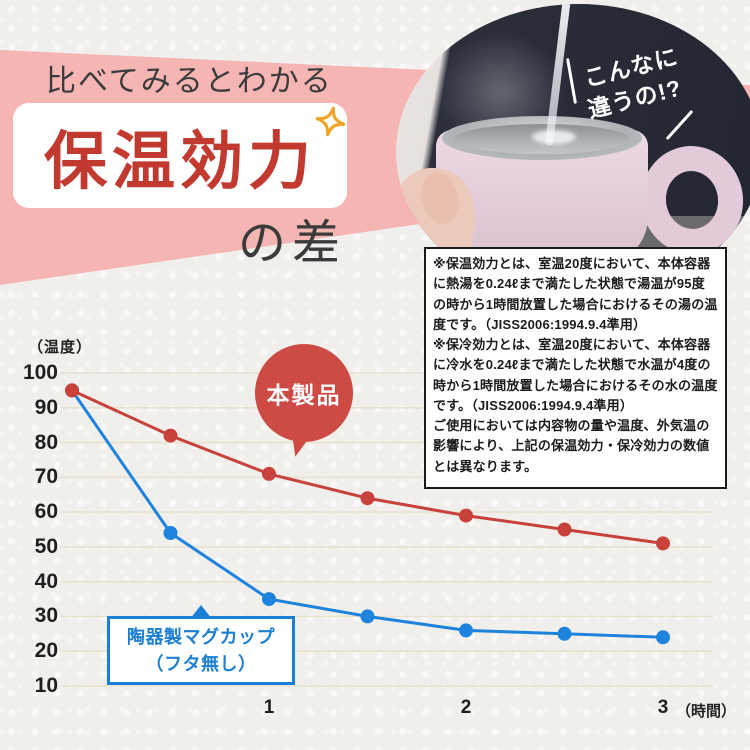  Describe the element at coordinates (46, 546) in the screenshot. I see `y-tick-label: 50` at that location.